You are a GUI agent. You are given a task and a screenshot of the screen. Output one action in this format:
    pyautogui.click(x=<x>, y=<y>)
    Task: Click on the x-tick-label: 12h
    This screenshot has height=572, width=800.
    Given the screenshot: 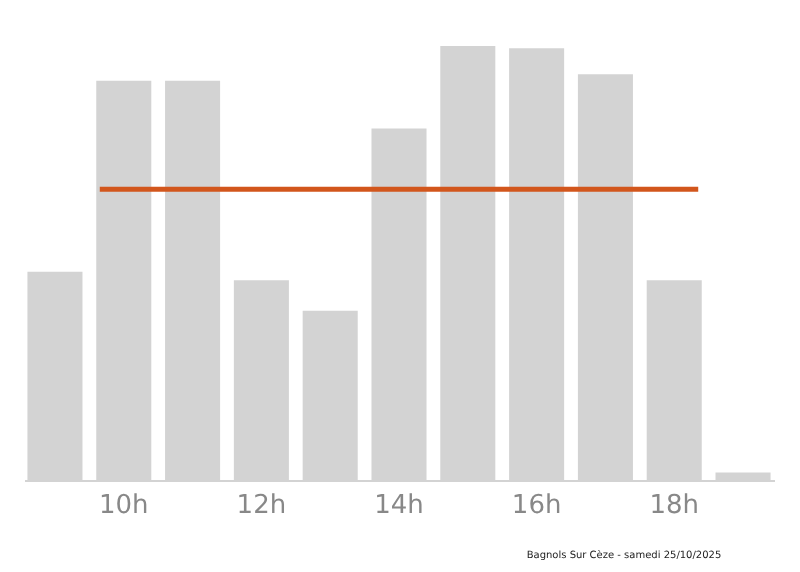 What is the action you would take?
    pyautogui.click(x=261, y=506)
    